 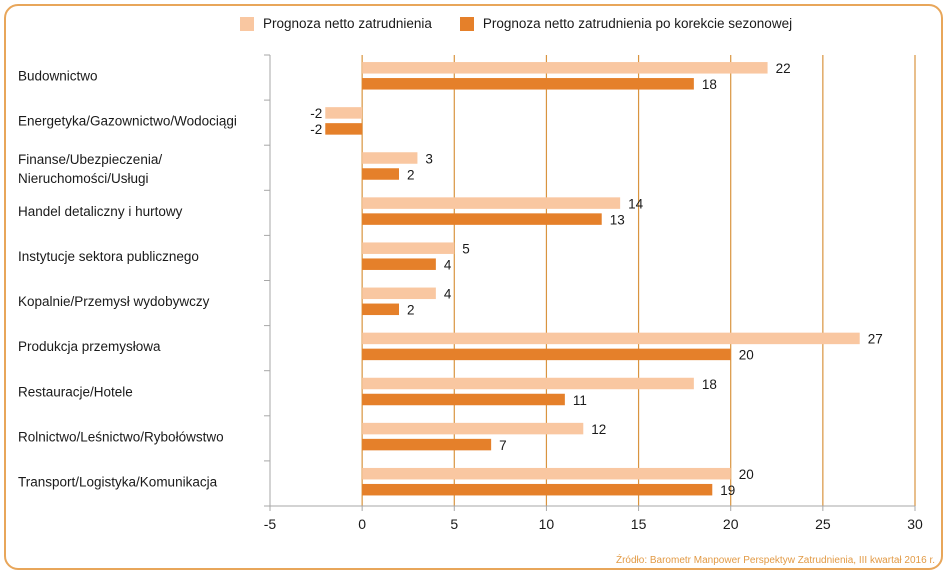 I want to click on data-label: 5, so click(x=466, y=248).